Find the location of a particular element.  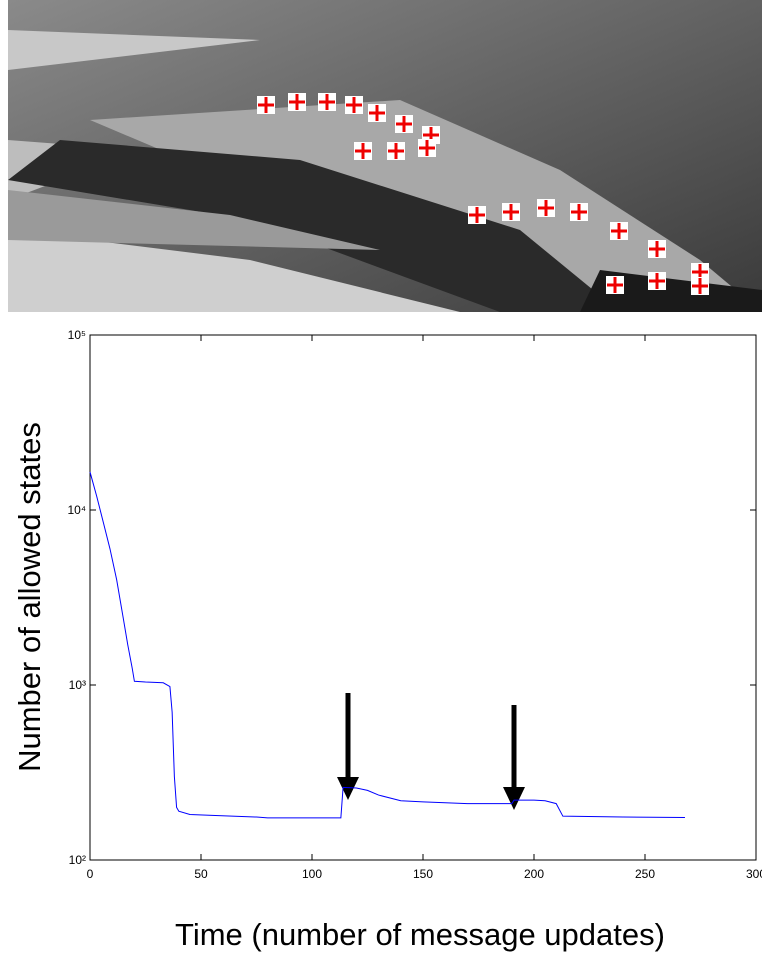

x-tick-label: 100 is located at coordinates (312, 874).